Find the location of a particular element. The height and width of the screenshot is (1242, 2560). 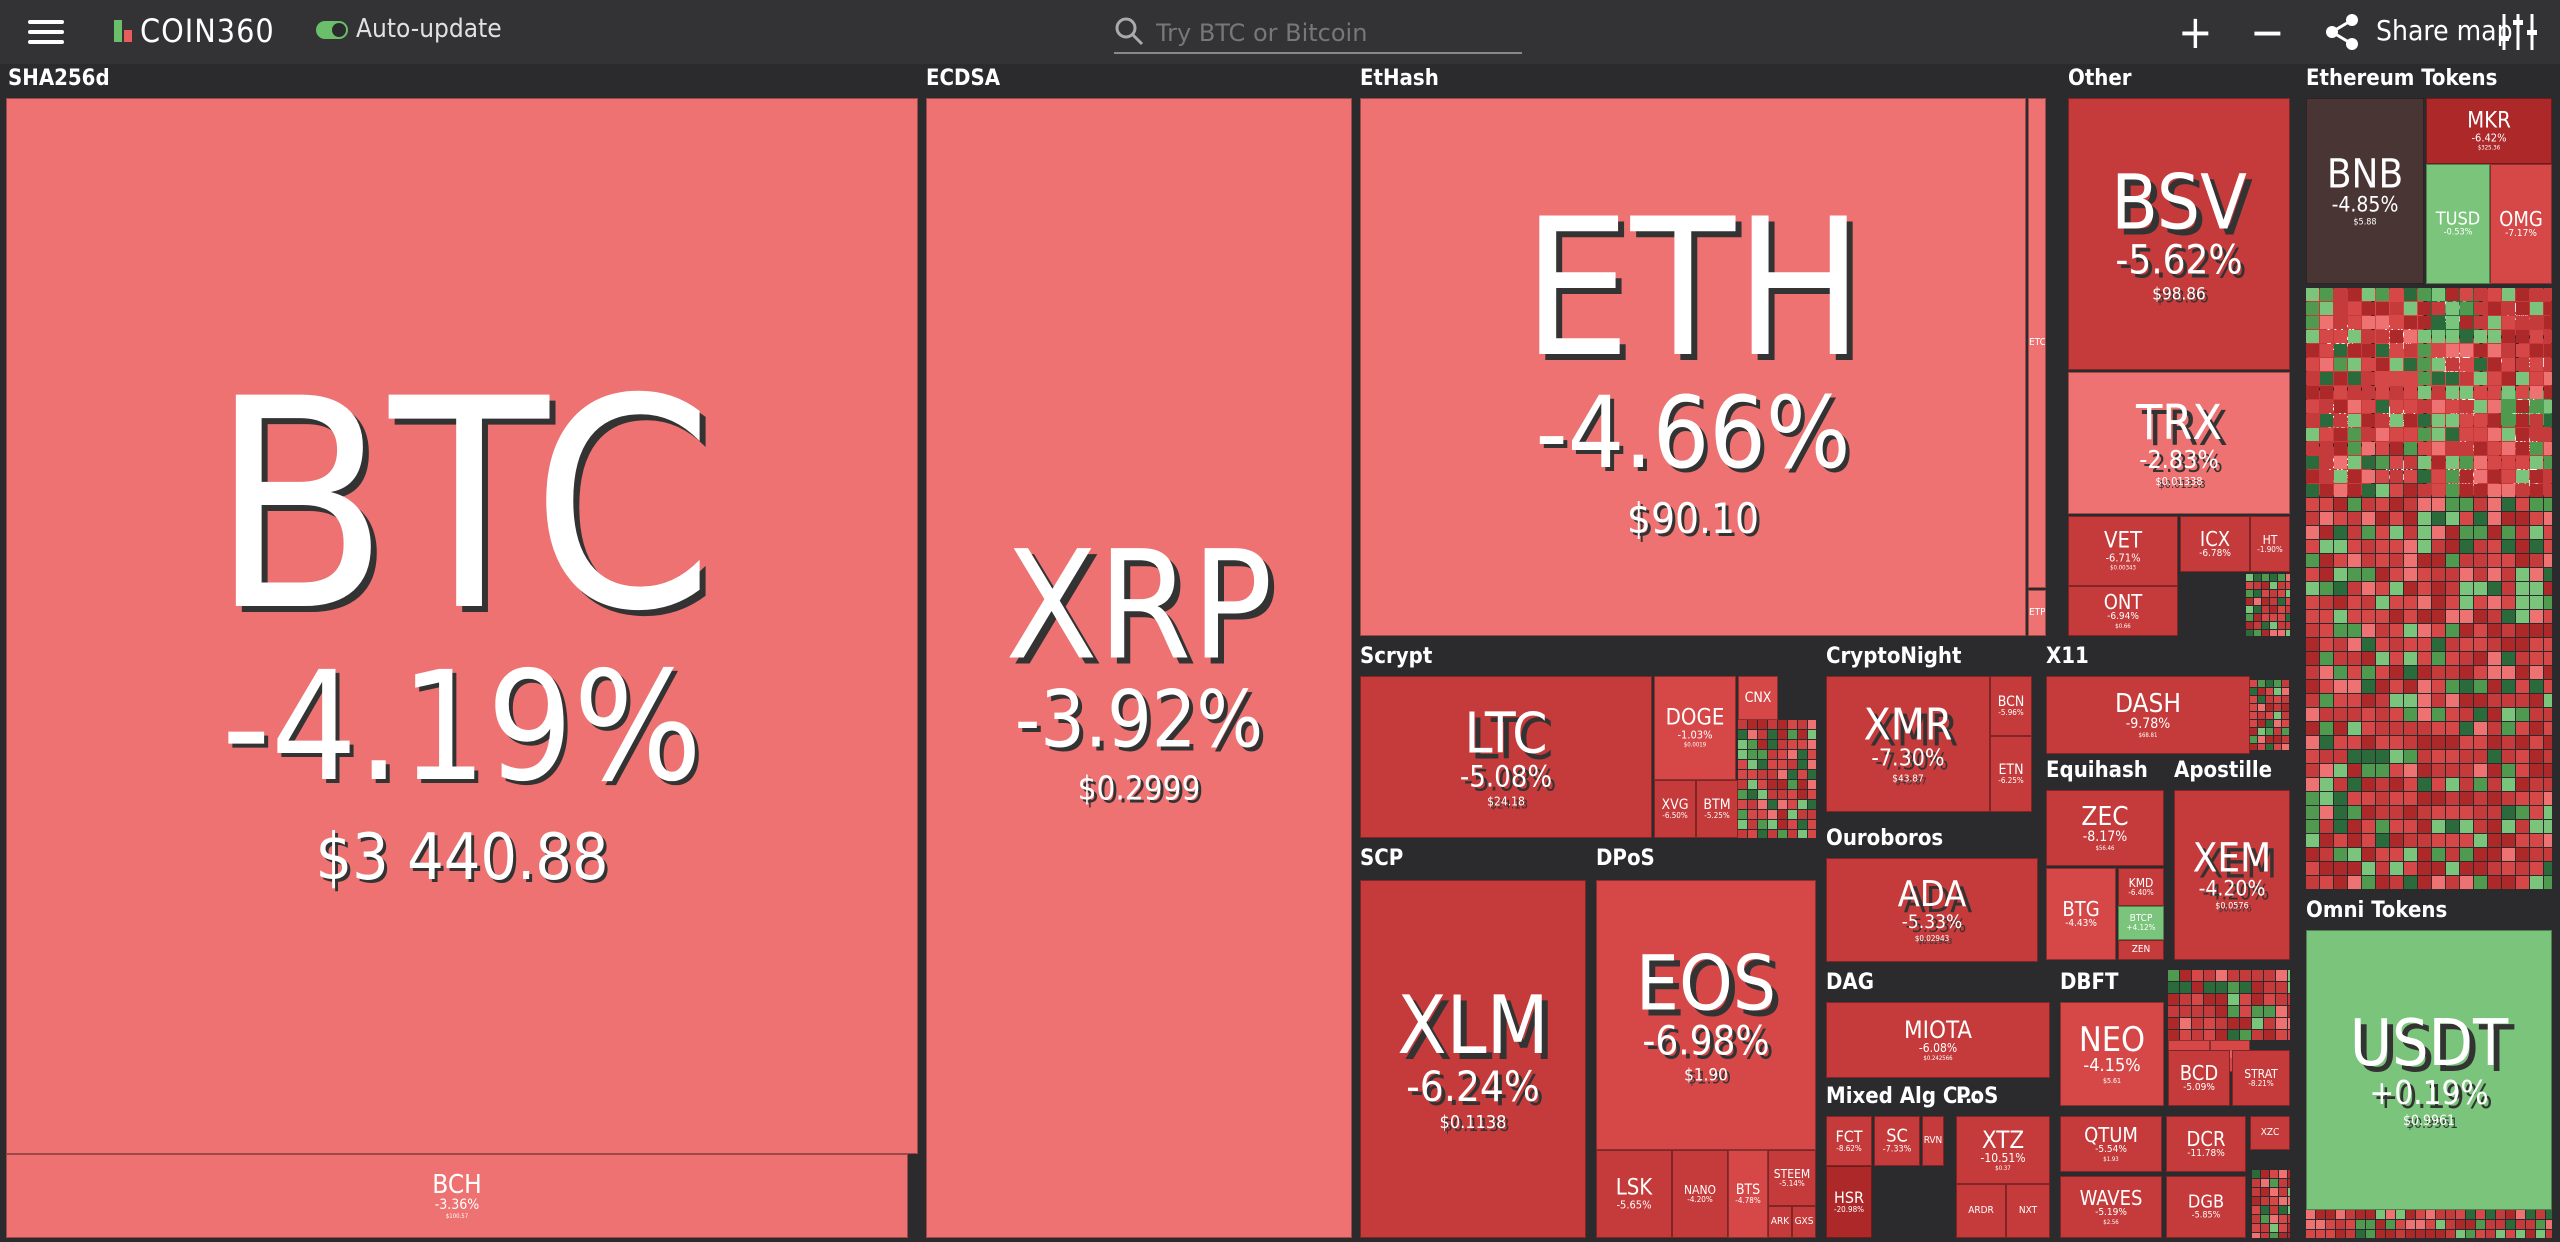

coin-tile-etc: ETC is located at coordinates (2037, 343).